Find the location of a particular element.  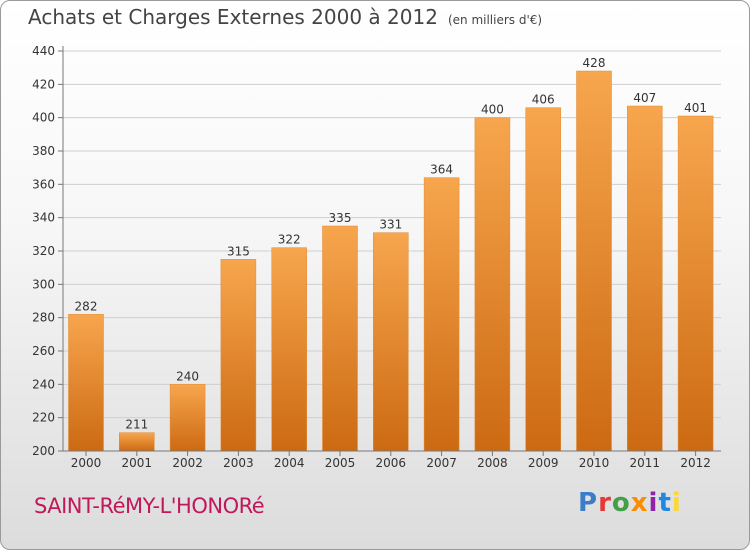

data-label: 282 is located at coordinates (86, 306).